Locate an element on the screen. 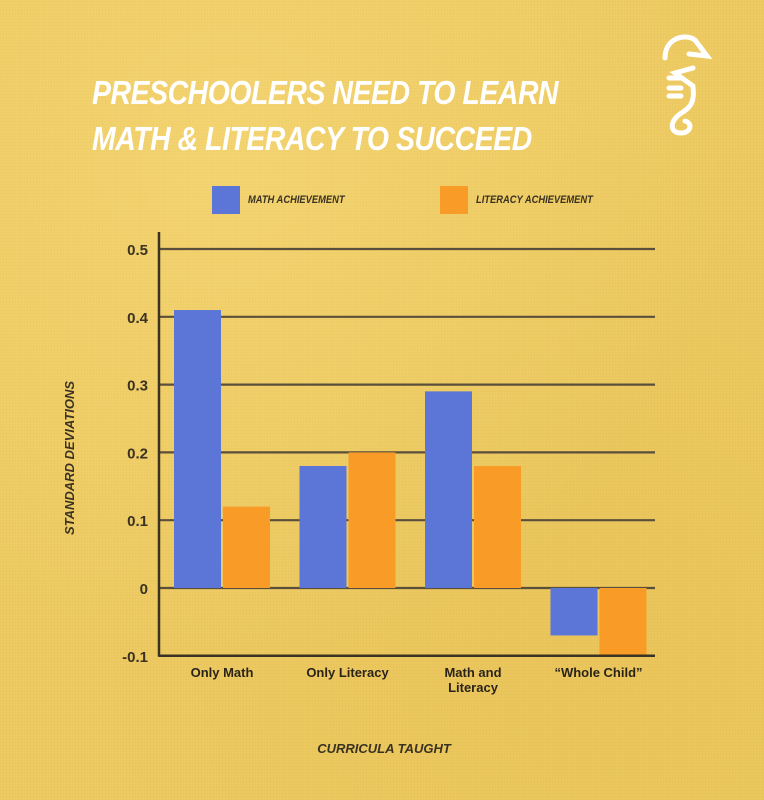 Image resolution: width=764 pixels, height=800 pixels. legend-item-math: MATH ACHIEVEMENT is located at coordinates (287, 200).